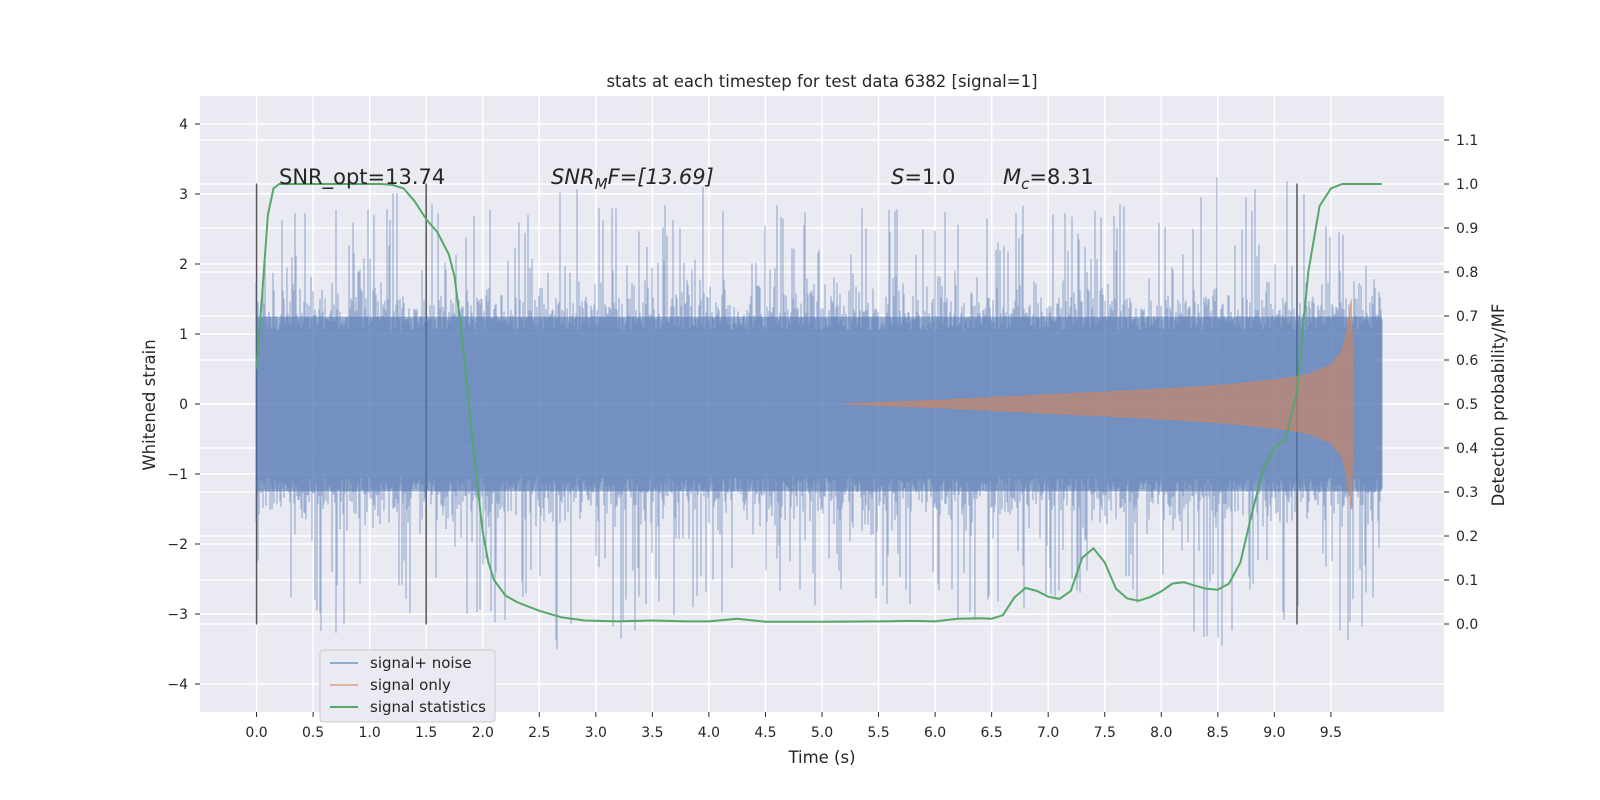 This screenshot has height=800, width=1600. I want to click on signal-envelope, so click(1099, 404).